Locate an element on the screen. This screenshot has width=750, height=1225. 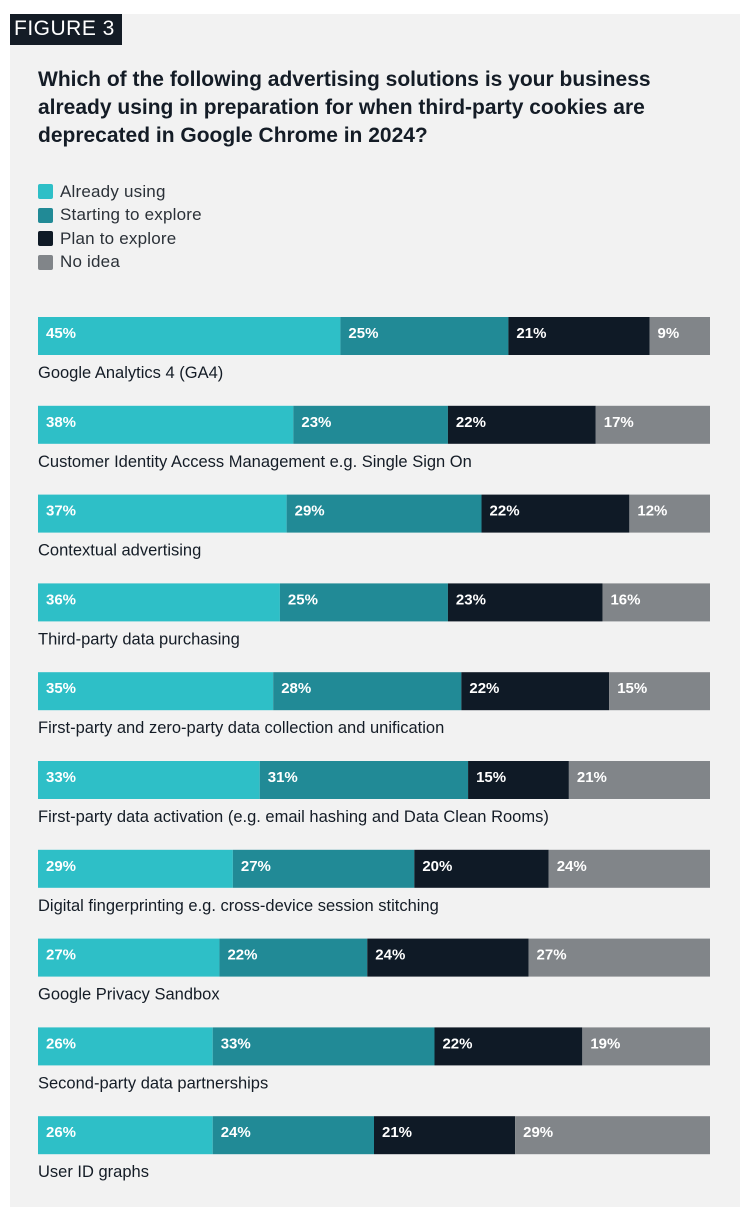
category-label: Google Analytics 4 (GA4) is located at coordinates (130, 373).